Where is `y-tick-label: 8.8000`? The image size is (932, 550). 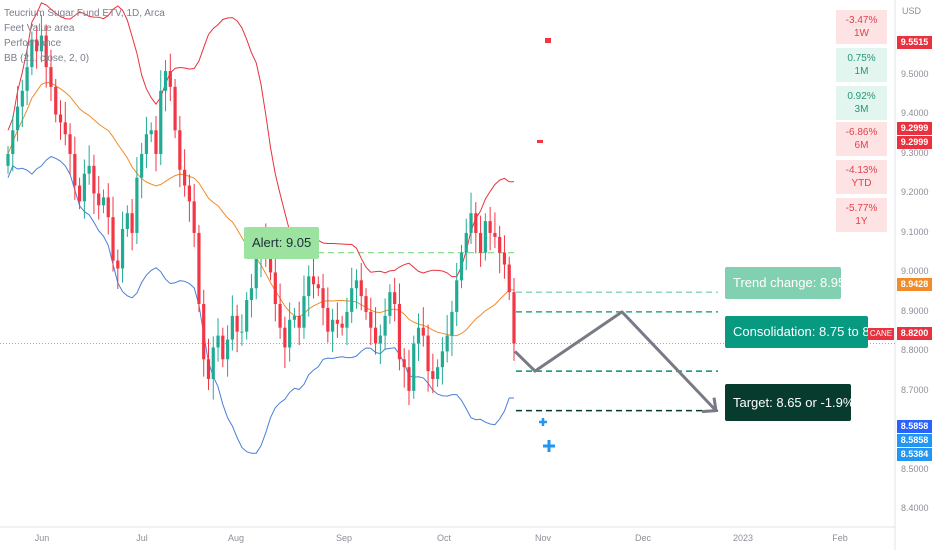 y-tick-label: 8.8000 is located at coordinates (915, 350).